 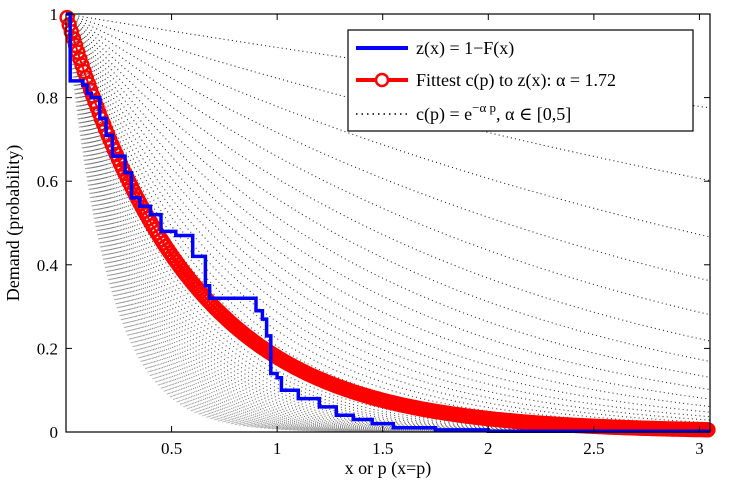 What do you see at coordinates (465, 48) in the screenshot?
I see `legend-empirical-label: z(x) = 1−F(x)` at bounding box center [465, 48].